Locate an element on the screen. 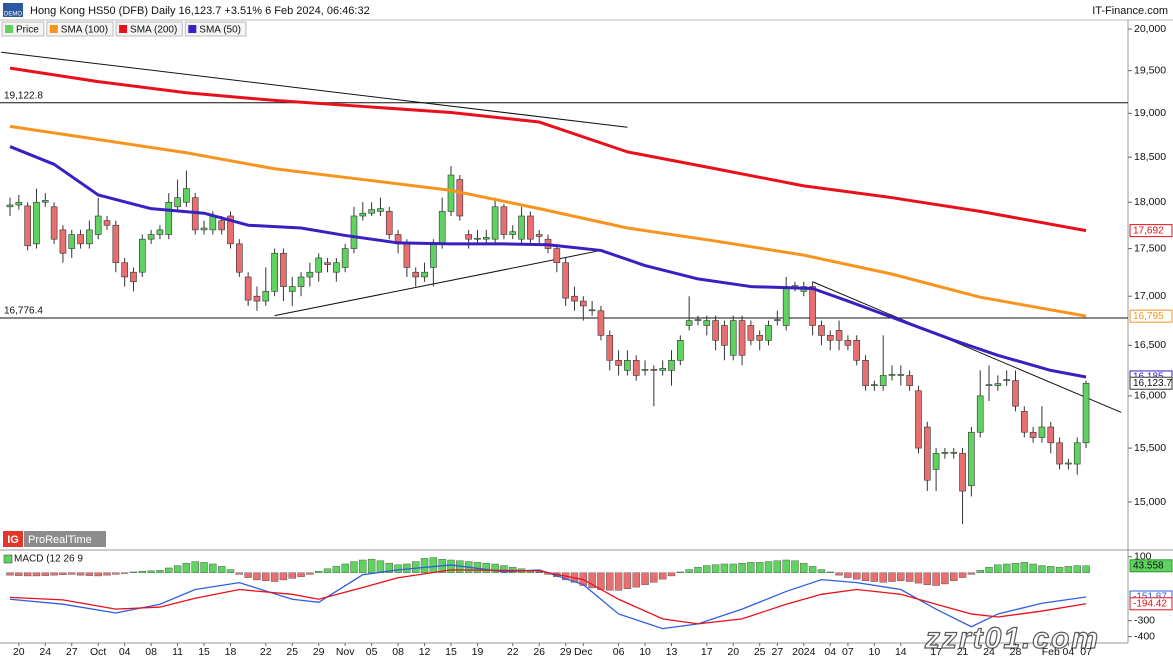  macd-line is located at coordinates (548, 597).